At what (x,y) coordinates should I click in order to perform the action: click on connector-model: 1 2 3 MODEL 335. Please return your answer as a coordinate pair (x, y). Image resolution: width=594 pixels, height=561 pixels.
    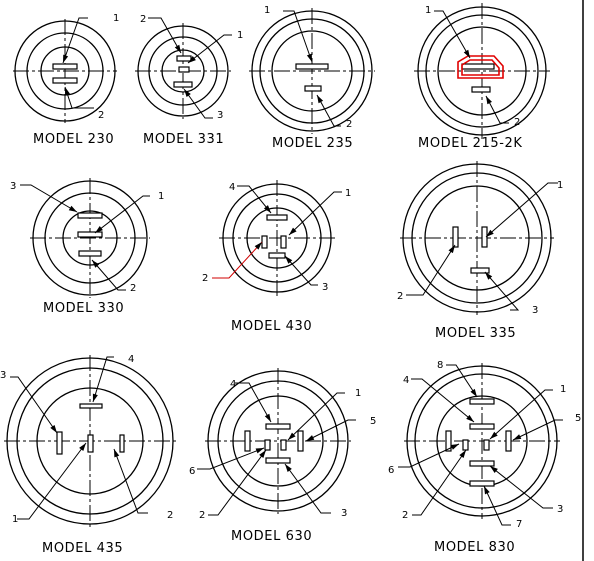
    Looking at the image, I should click on (480, 251).